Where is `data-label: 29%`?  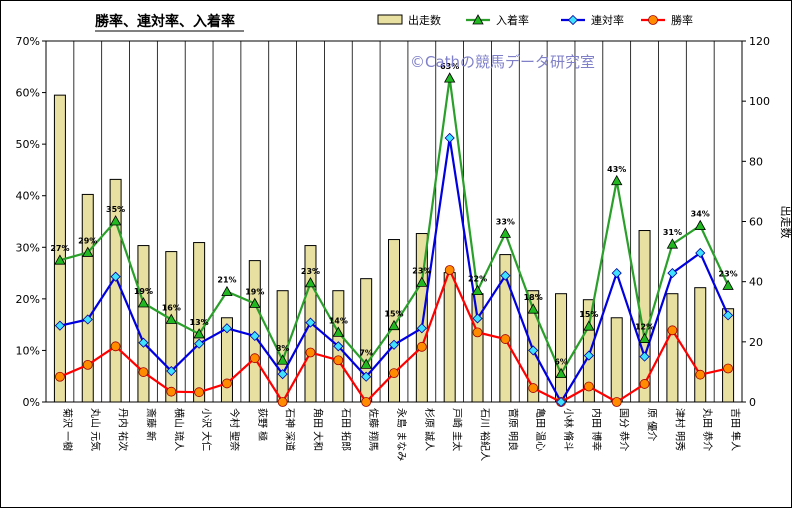
data-label: 29% is located at coordinates (87, 240).